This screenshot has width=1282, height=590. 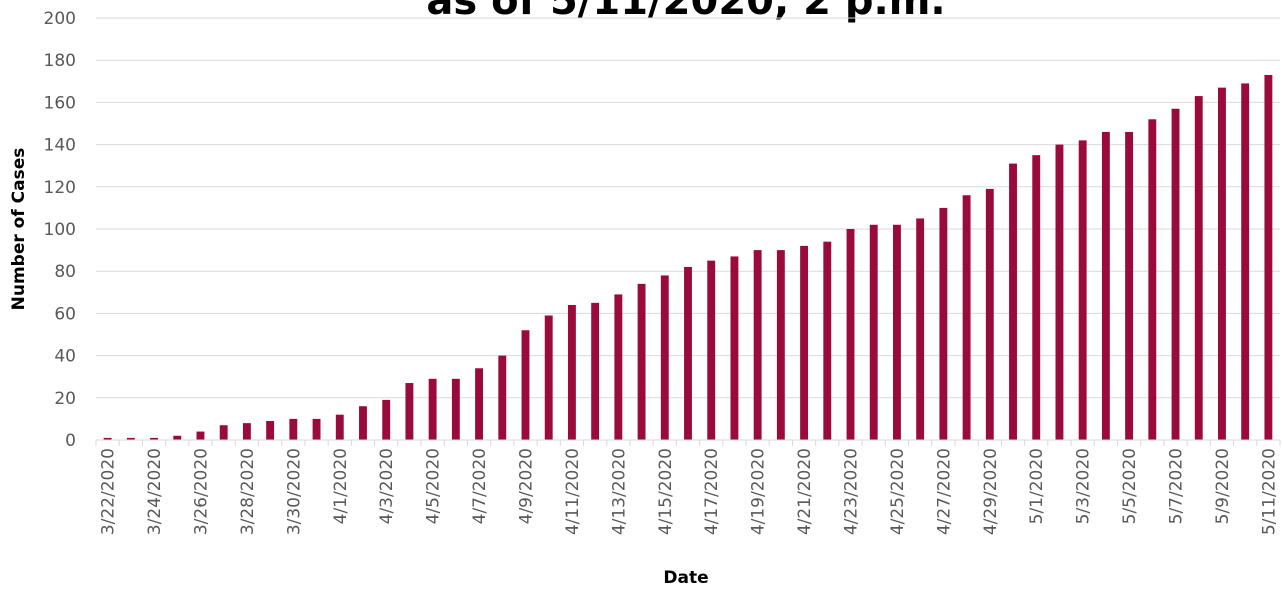 I want to click on x-tick-label: 5/11/2020, so click(x=1269, y=491).